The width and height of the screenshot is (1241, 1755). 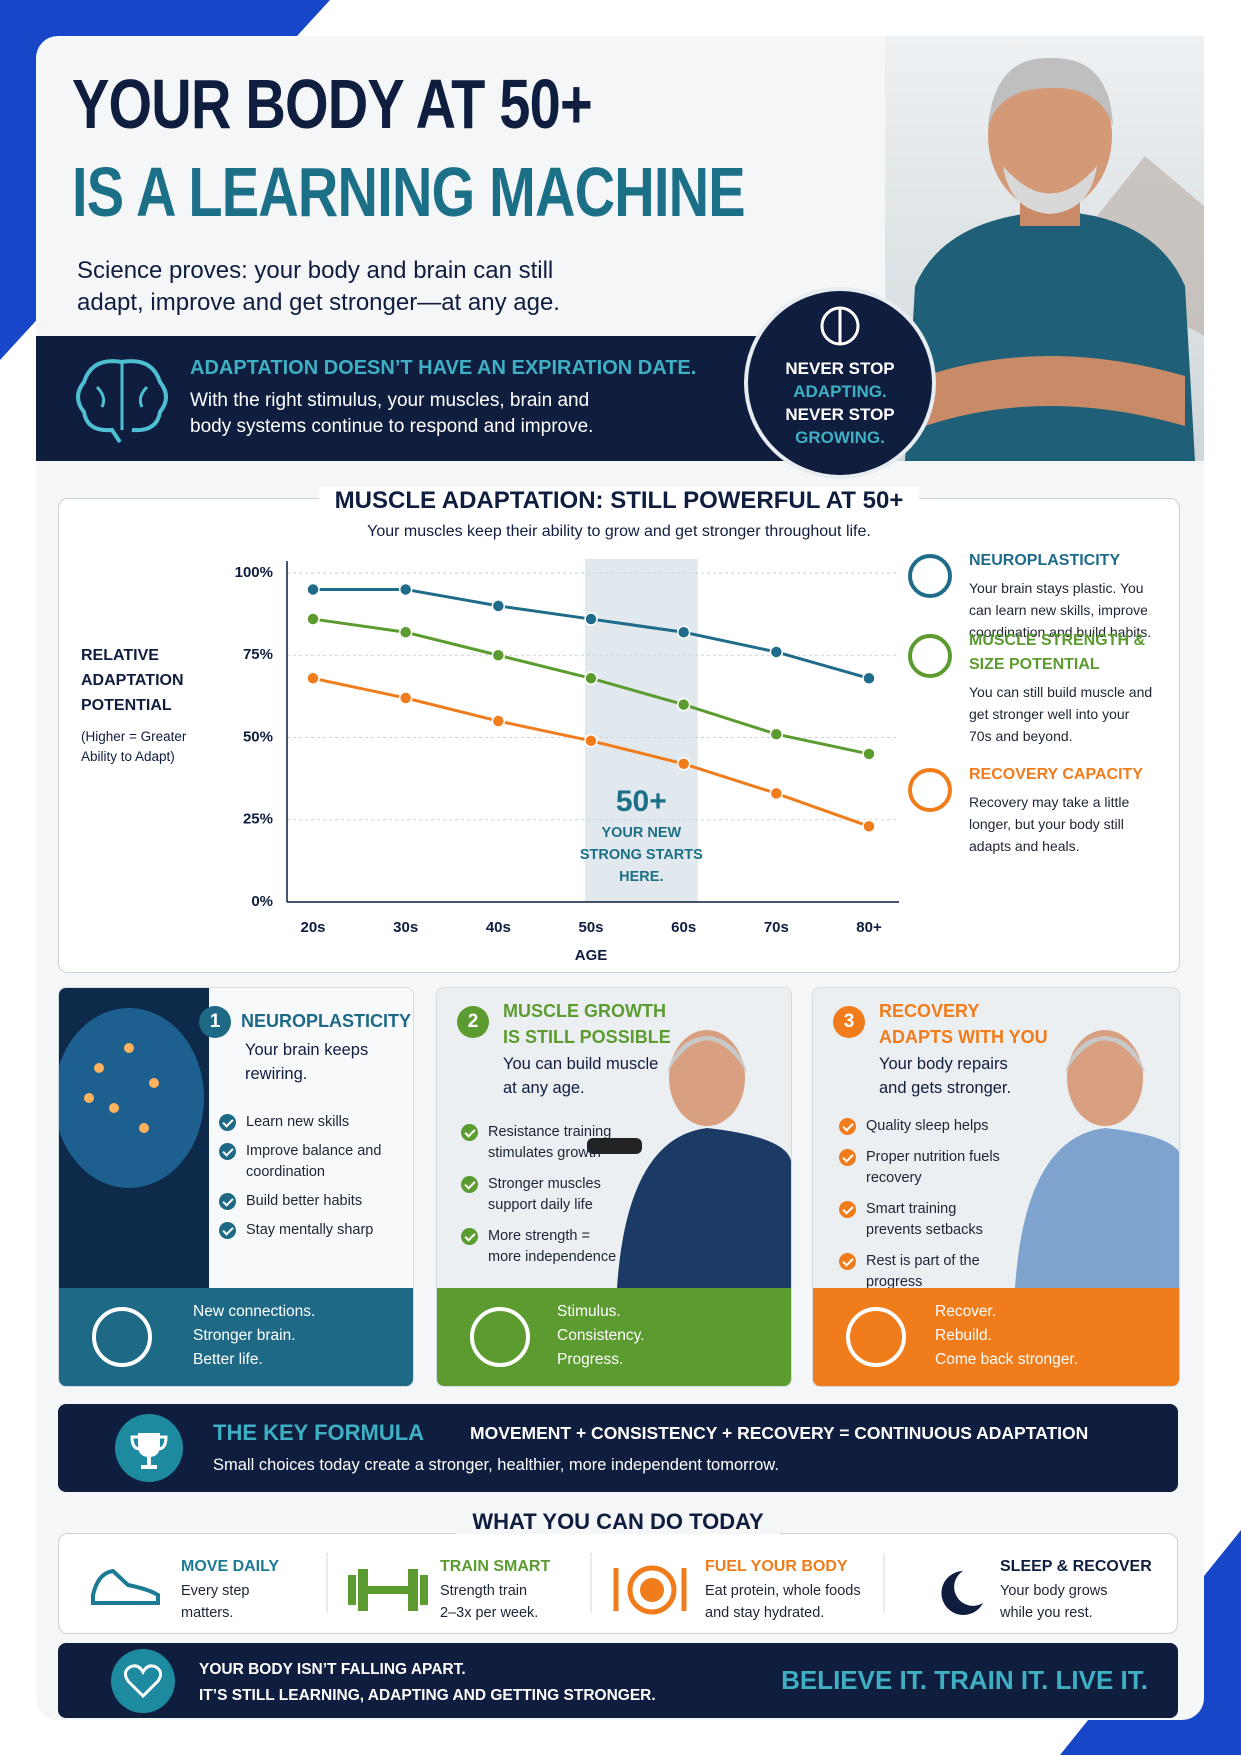 I want to click on card-footer-line: Consistency., so click(x=601, y=1335).